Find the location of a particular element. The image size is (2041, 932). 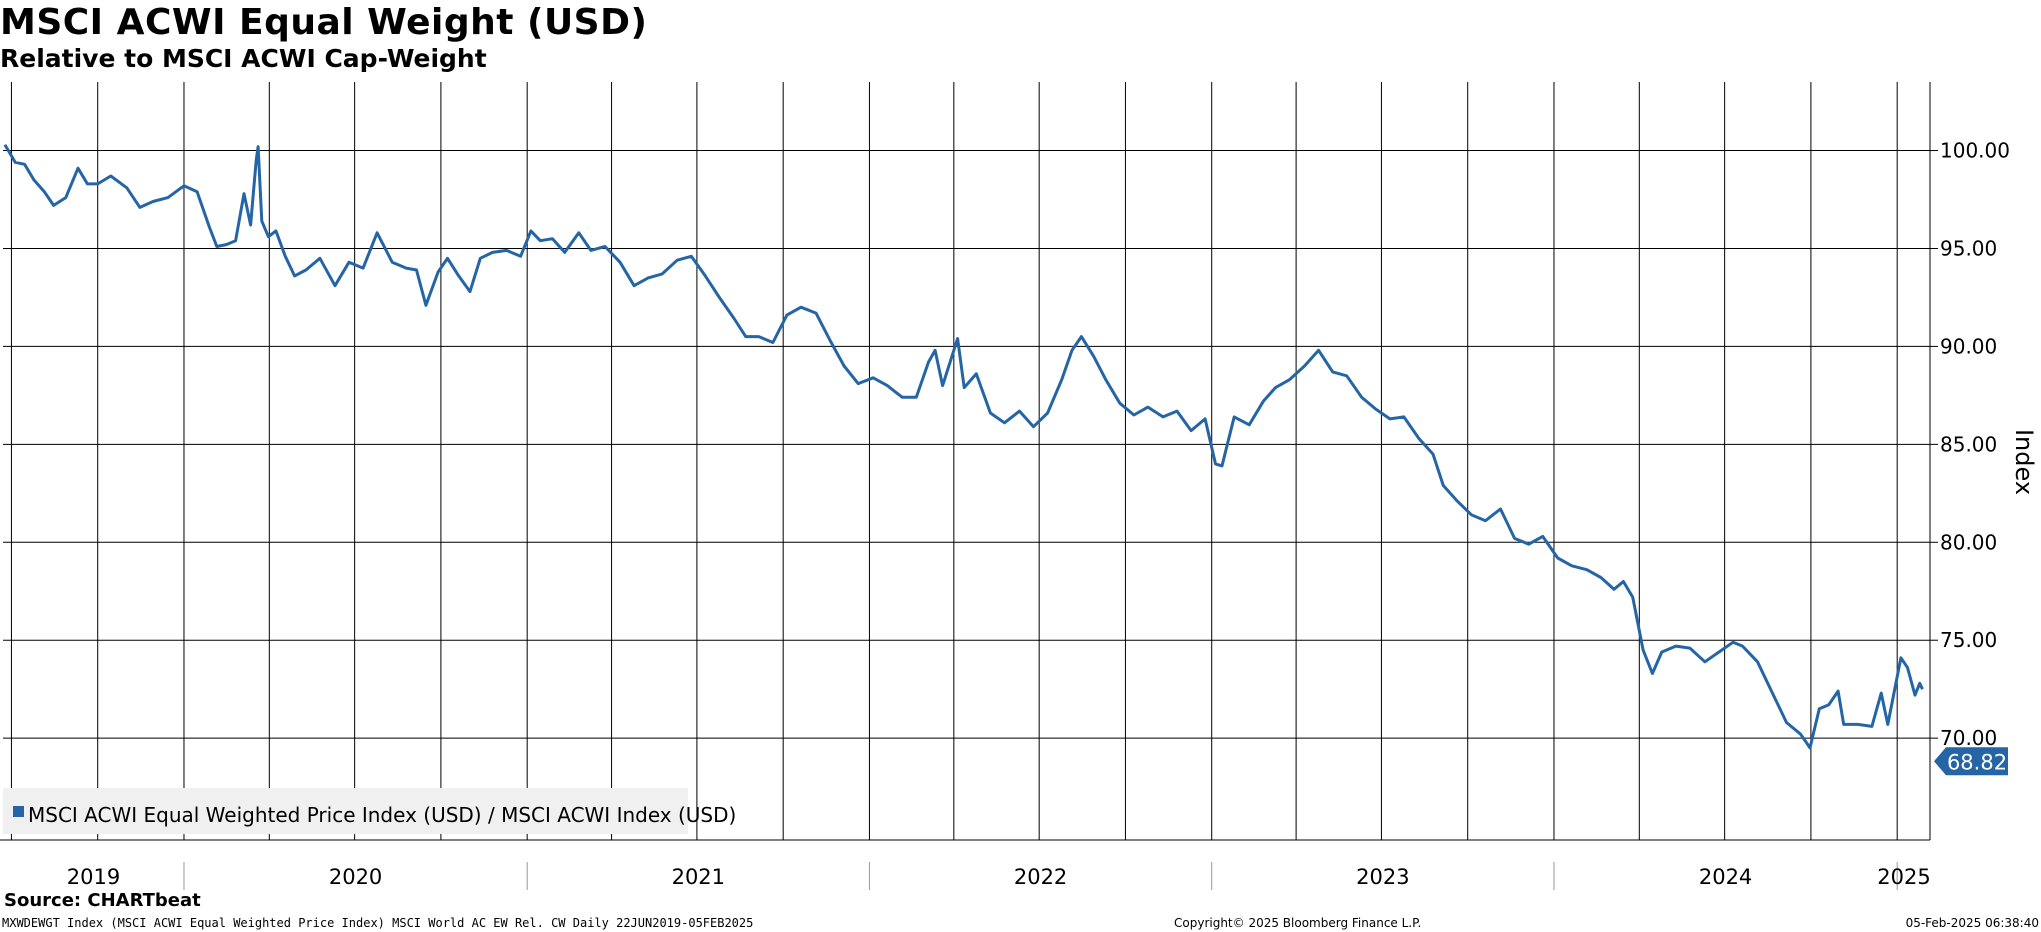

y-tick-label: 100.00 is located at coordinates (1975, 151).